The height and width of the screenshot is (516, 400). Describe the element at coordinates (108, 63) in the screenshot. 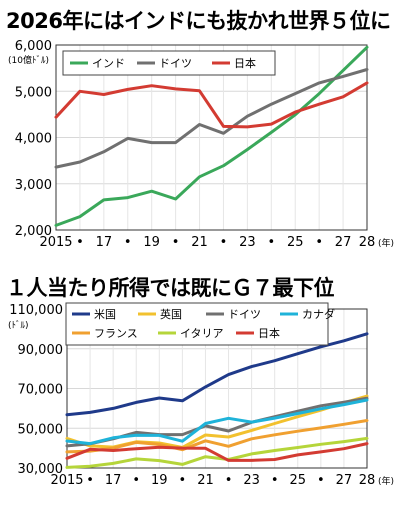

I see `legend-label: インド` at that location.